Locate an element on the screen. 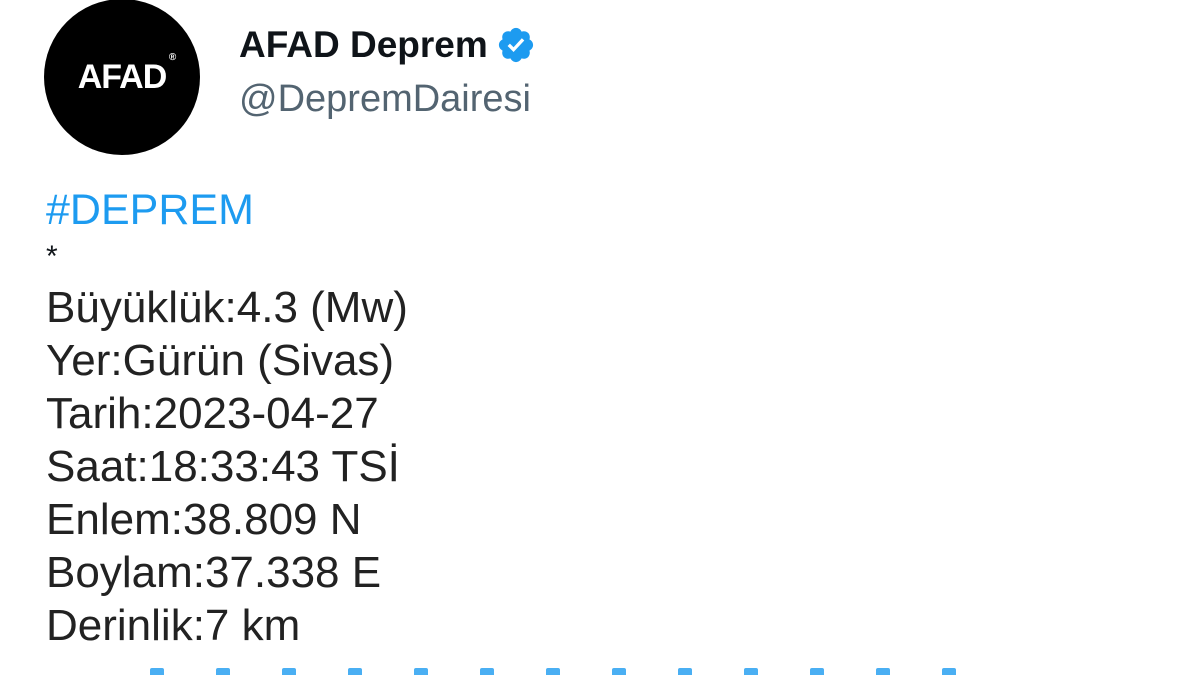 The width and height of the screenshot is (1200, 675). display-name-text: AFAD Deprem is located at coordinates (363, 44).